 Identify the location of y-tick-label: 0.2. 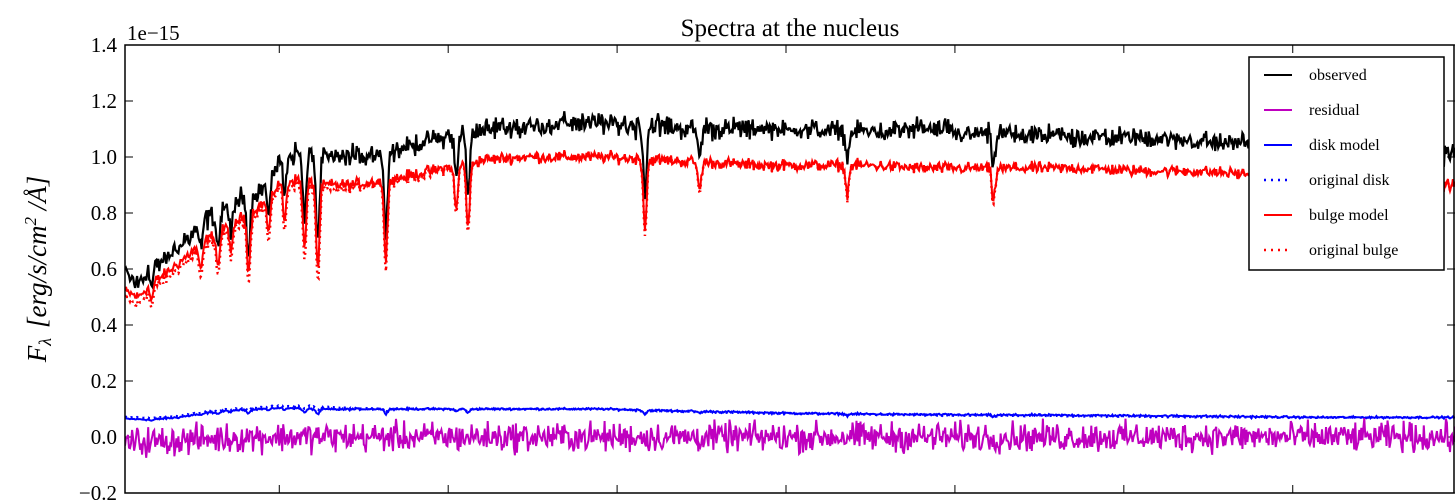
(104, 381).